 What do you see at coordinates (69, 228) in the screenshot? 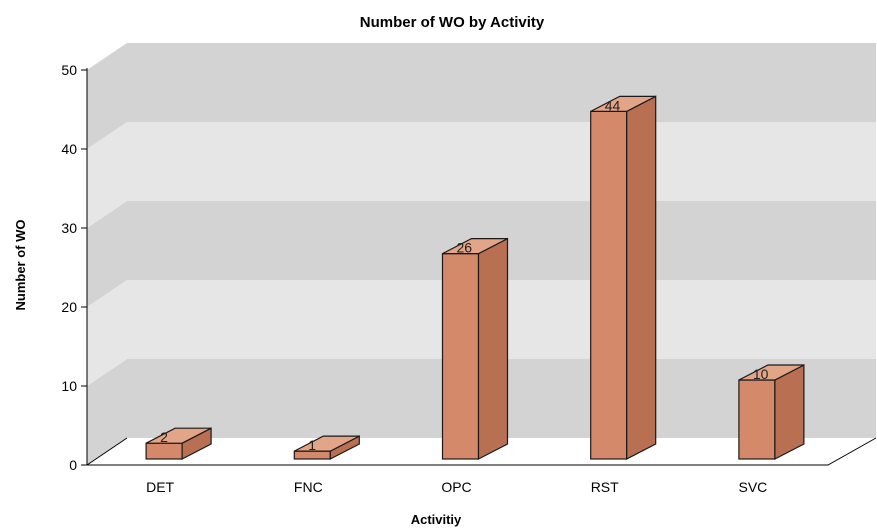
I see `y-tick-label: 30` at bounding box center [69, 228].